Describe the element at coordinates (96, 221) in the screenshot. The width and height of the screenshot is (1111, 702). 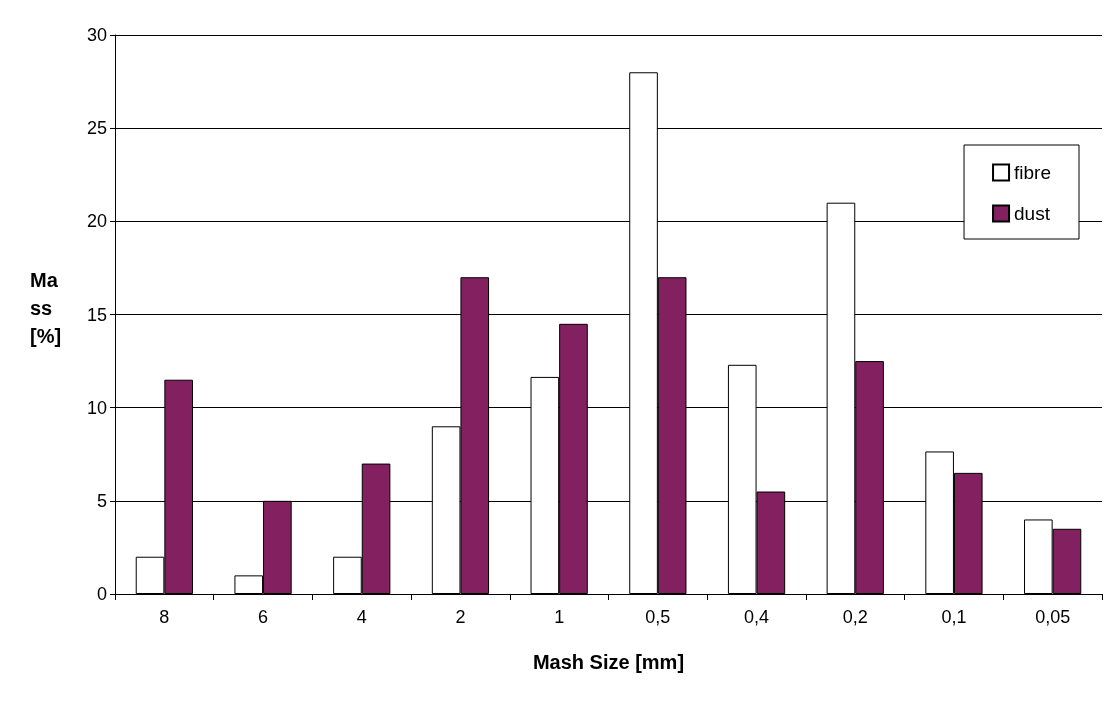
I see `y-tick-label: 20` at that location.